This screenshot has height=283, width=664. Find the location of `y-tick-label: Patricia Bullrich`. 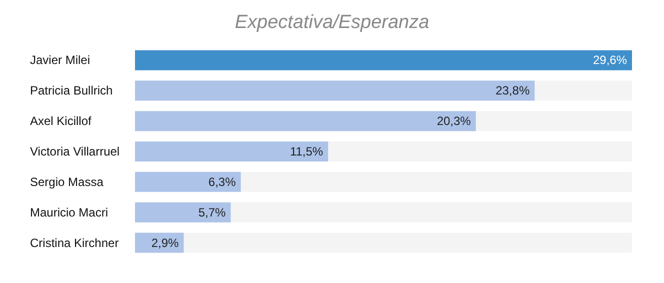

y-tick-label: Patricia Bullrich is located at coordinates (71, 91).